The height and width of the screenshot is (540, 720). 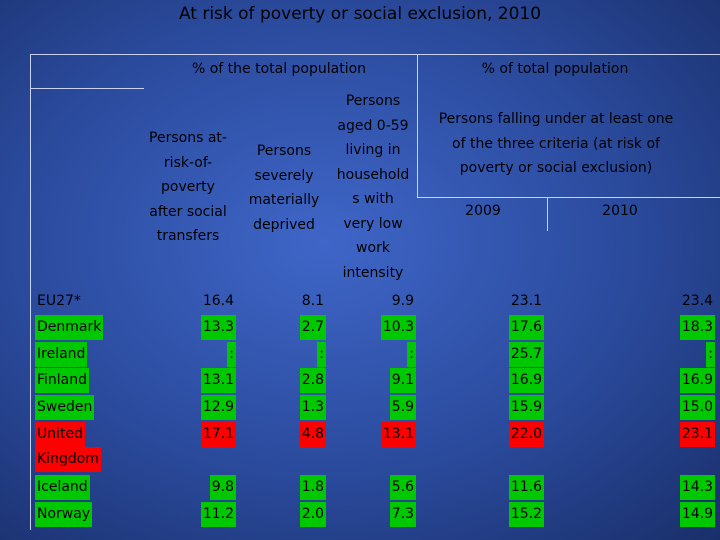 What do you see at coordinates (87, 88) in the screenshot?
I see `header-divider` at bounding box center [87, 88].